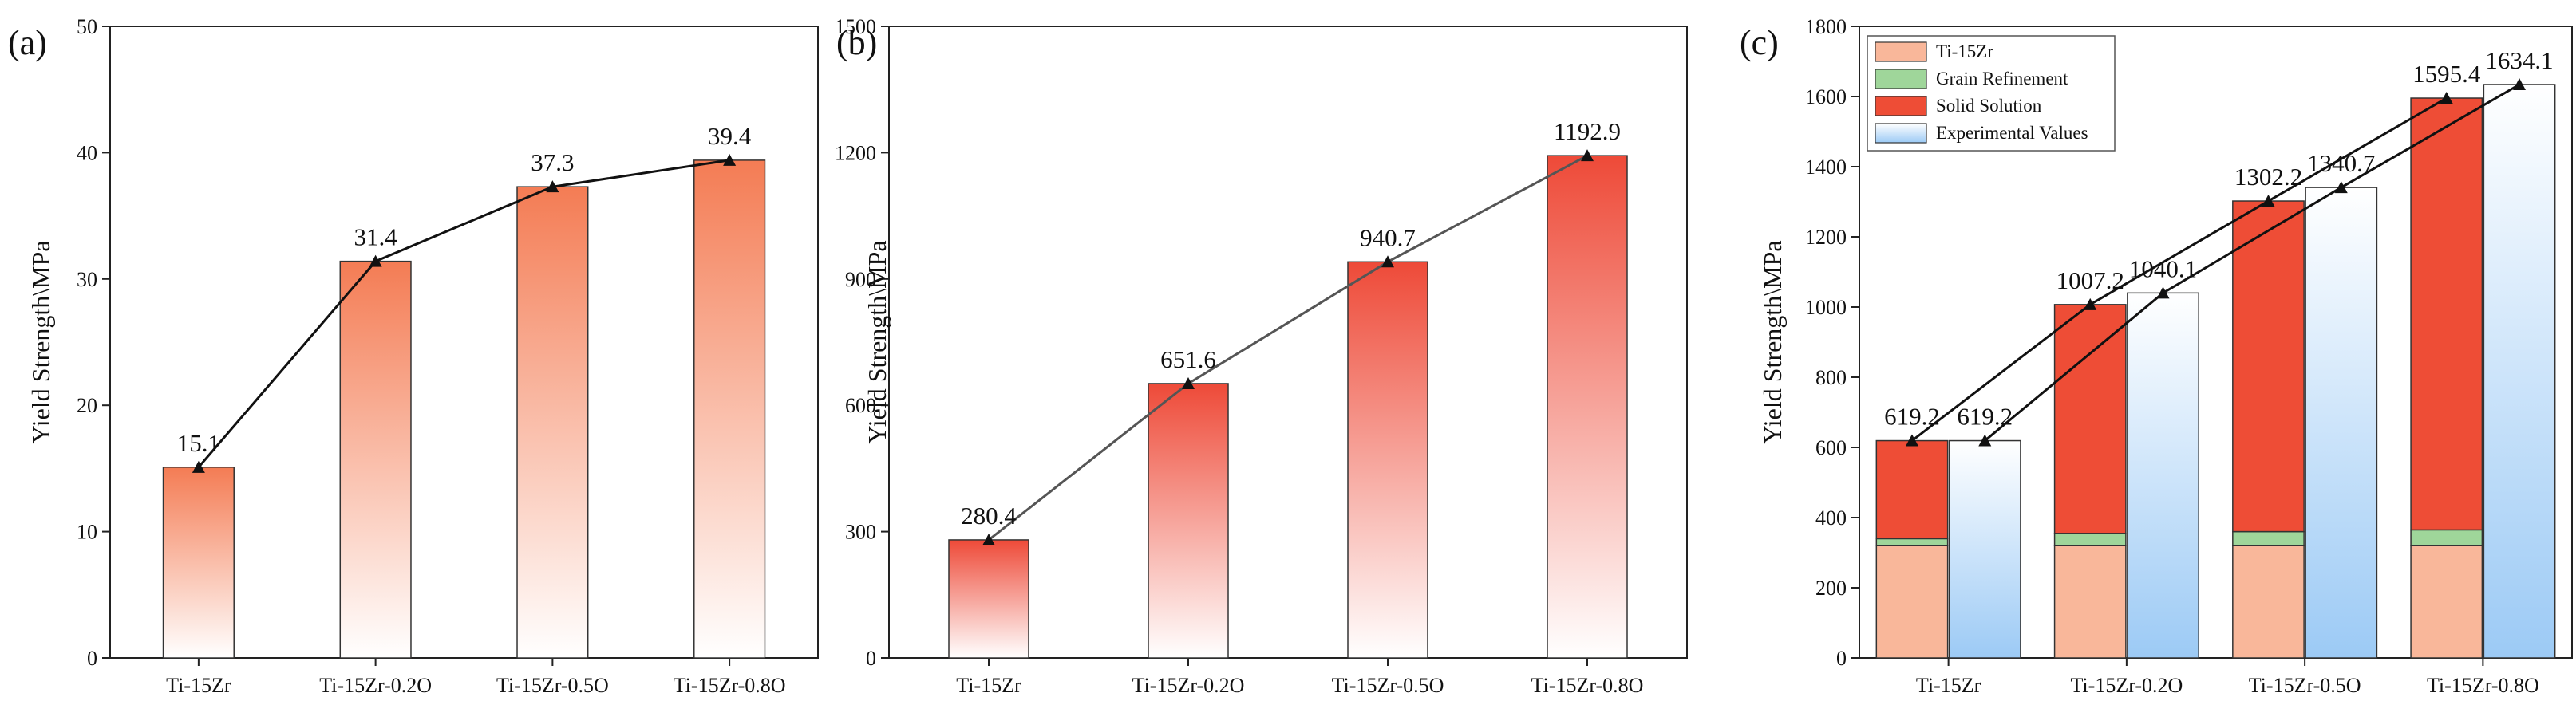 The height and width of the screenshot is (701, 2576). What do you see at coordinates (1826, 26) in the screenshot?
I see `y-tick-label: 1800` at bounding box center [1826, 26].